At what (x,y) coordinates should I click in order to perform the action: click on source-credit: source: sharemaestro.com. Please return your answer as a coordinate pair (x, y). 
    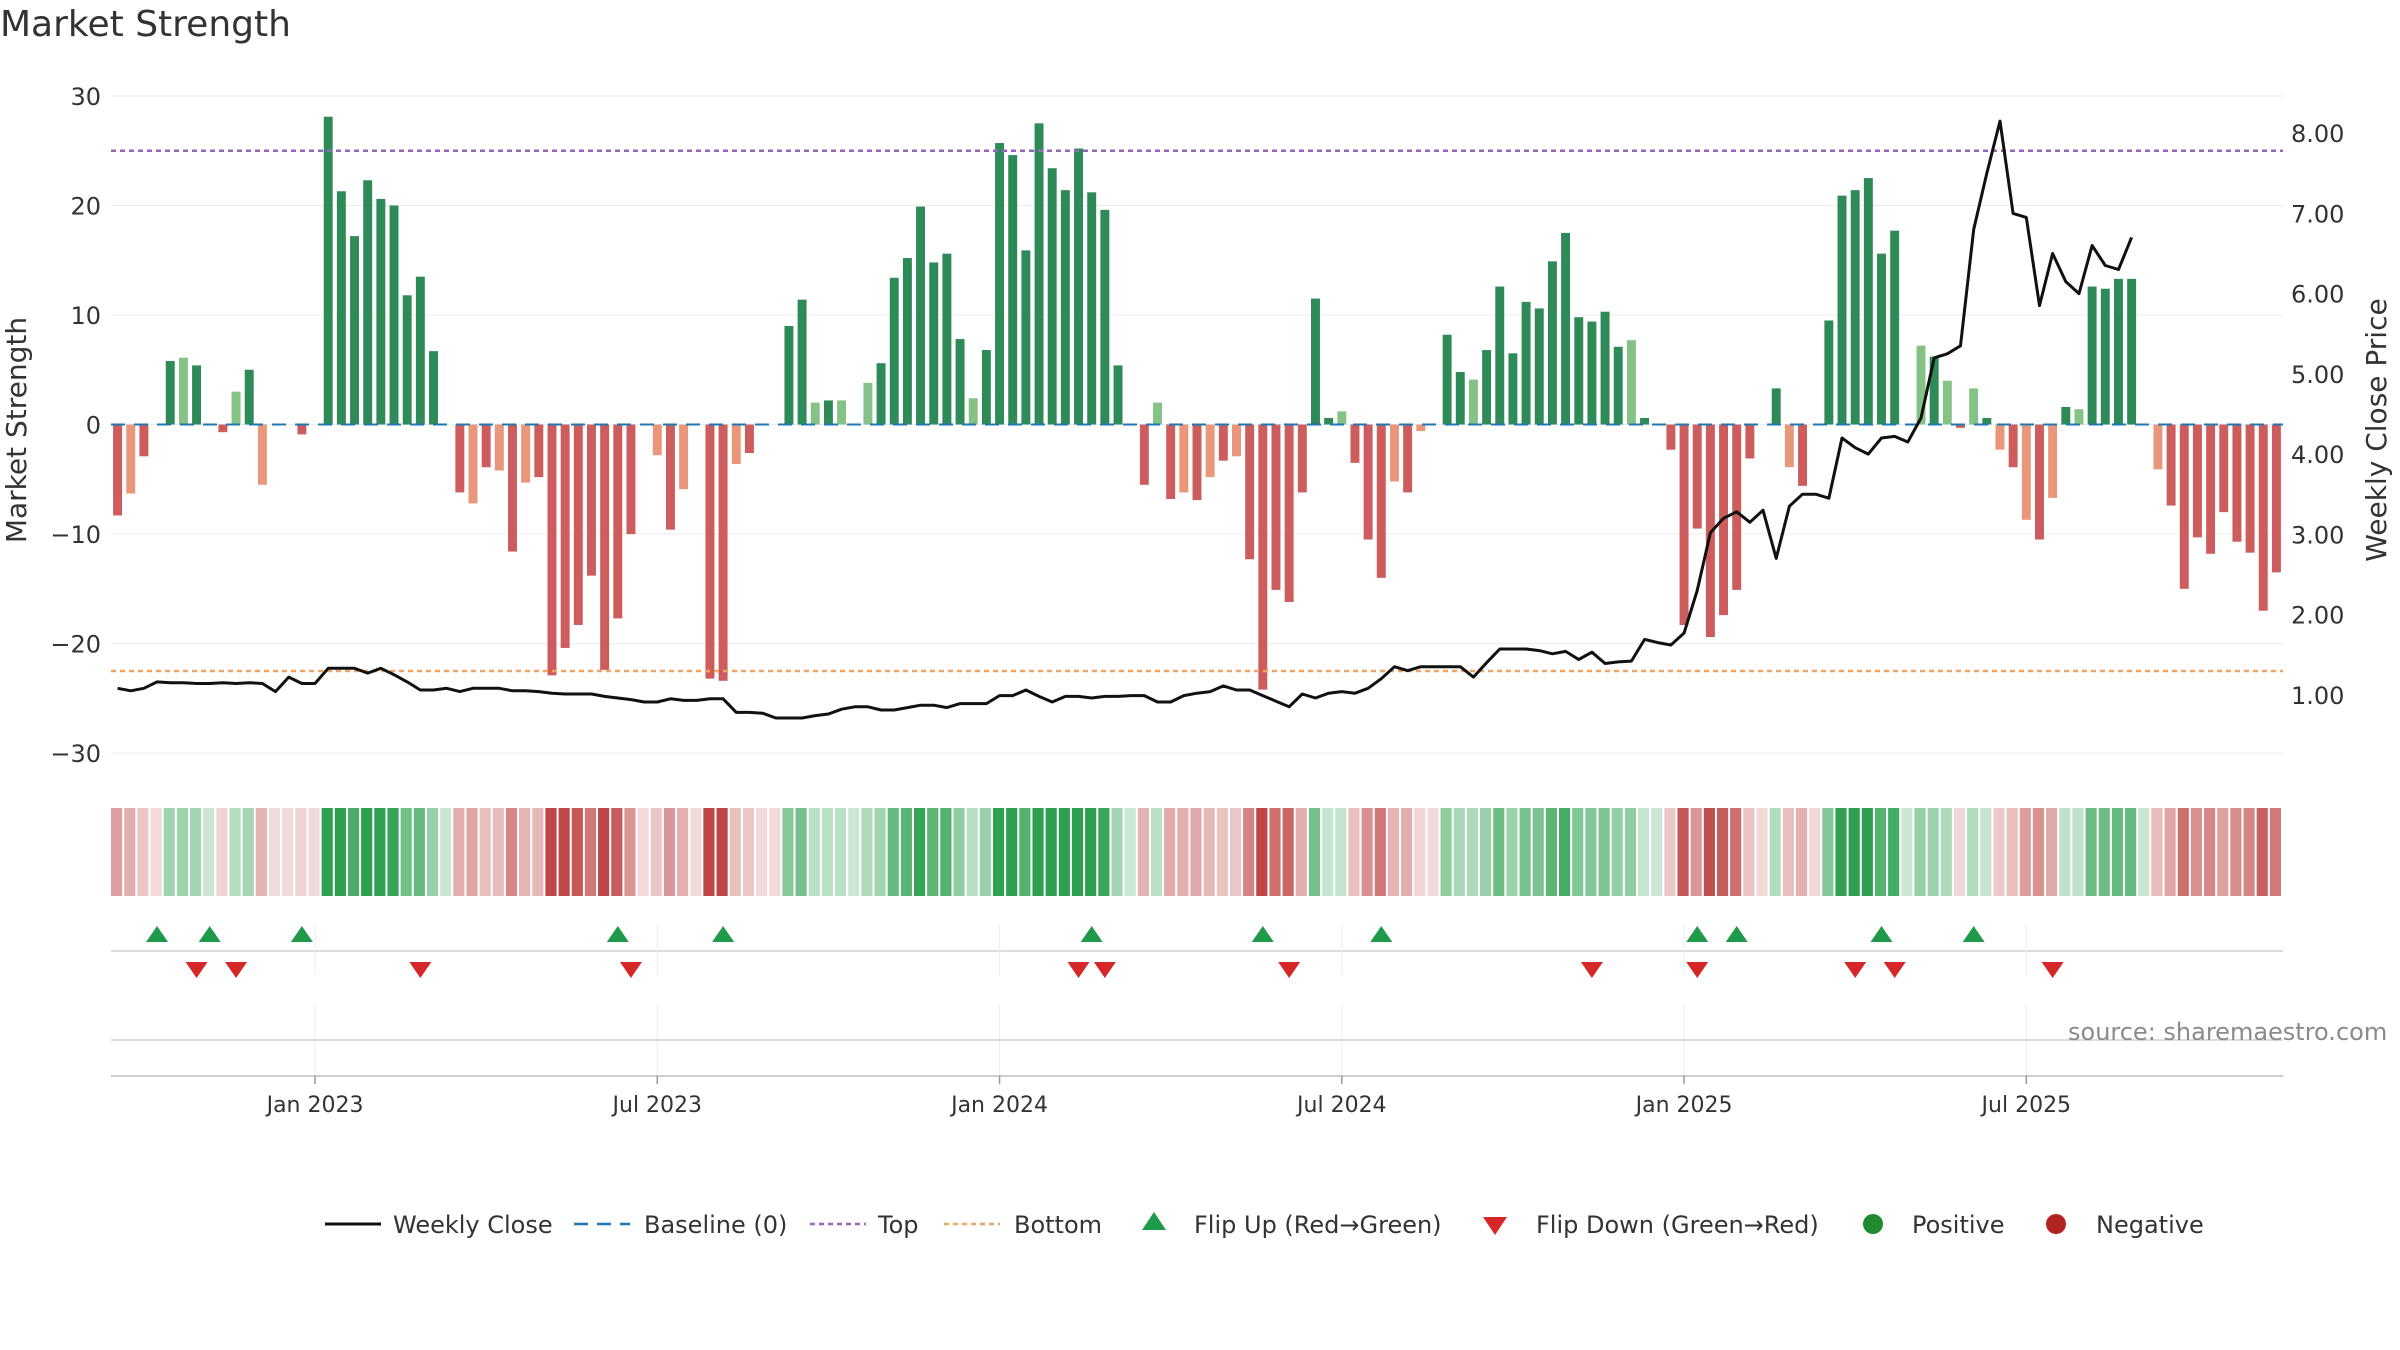
    Looking at the image, I should click on (2228, 1032).